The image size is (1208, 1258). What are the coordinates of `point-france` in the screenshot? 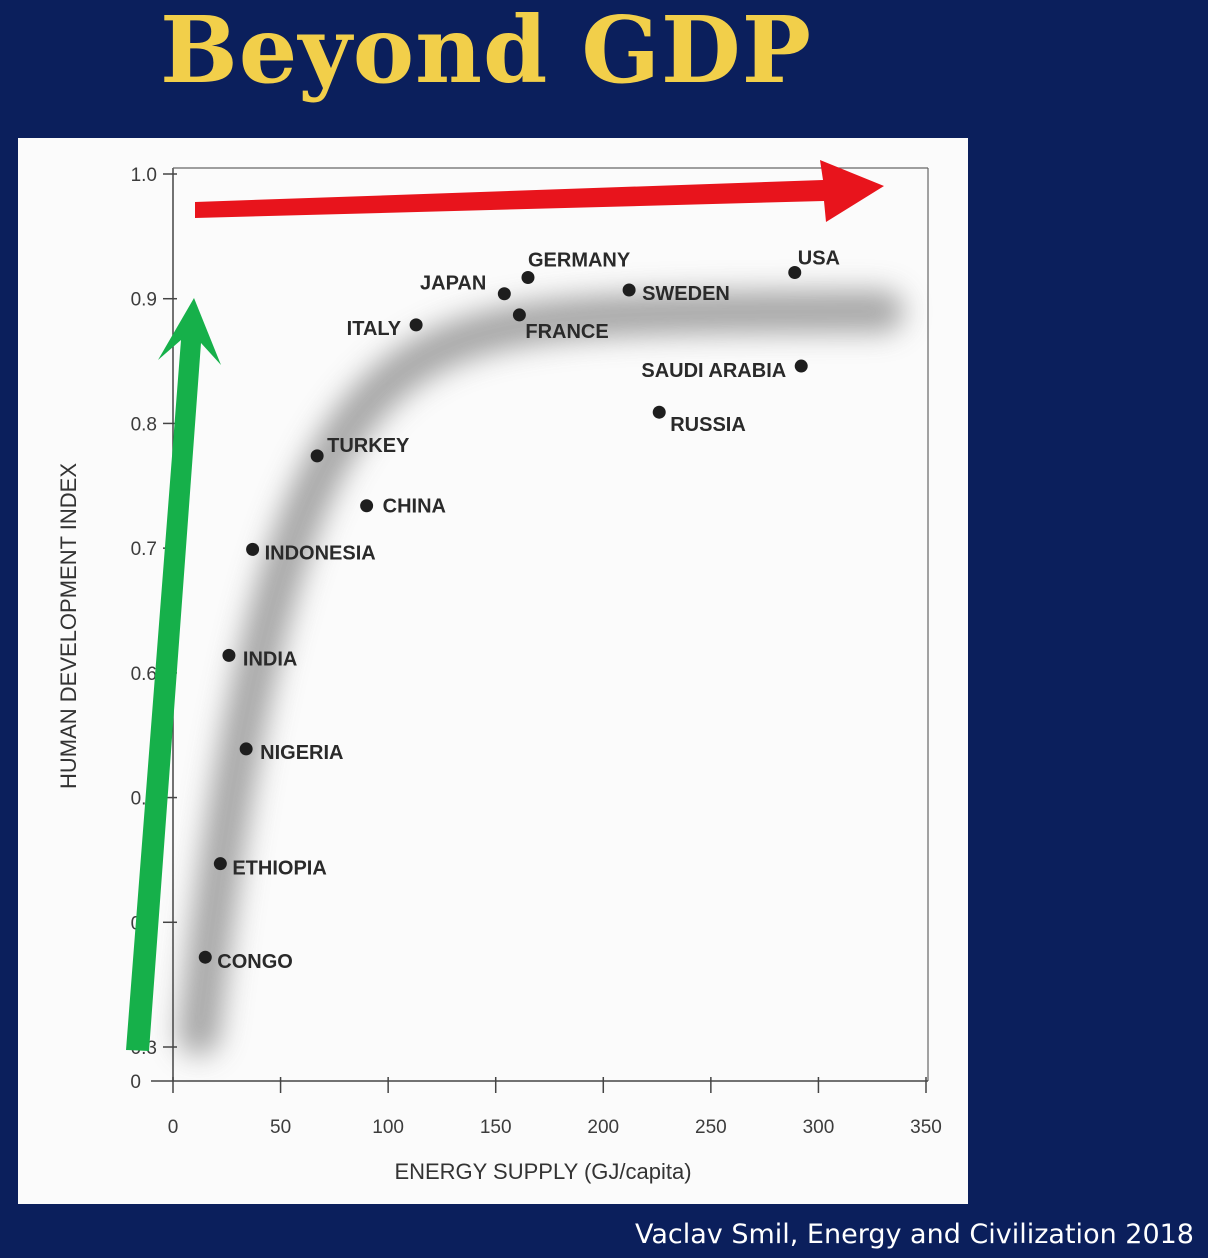 It's located at (519, 315).